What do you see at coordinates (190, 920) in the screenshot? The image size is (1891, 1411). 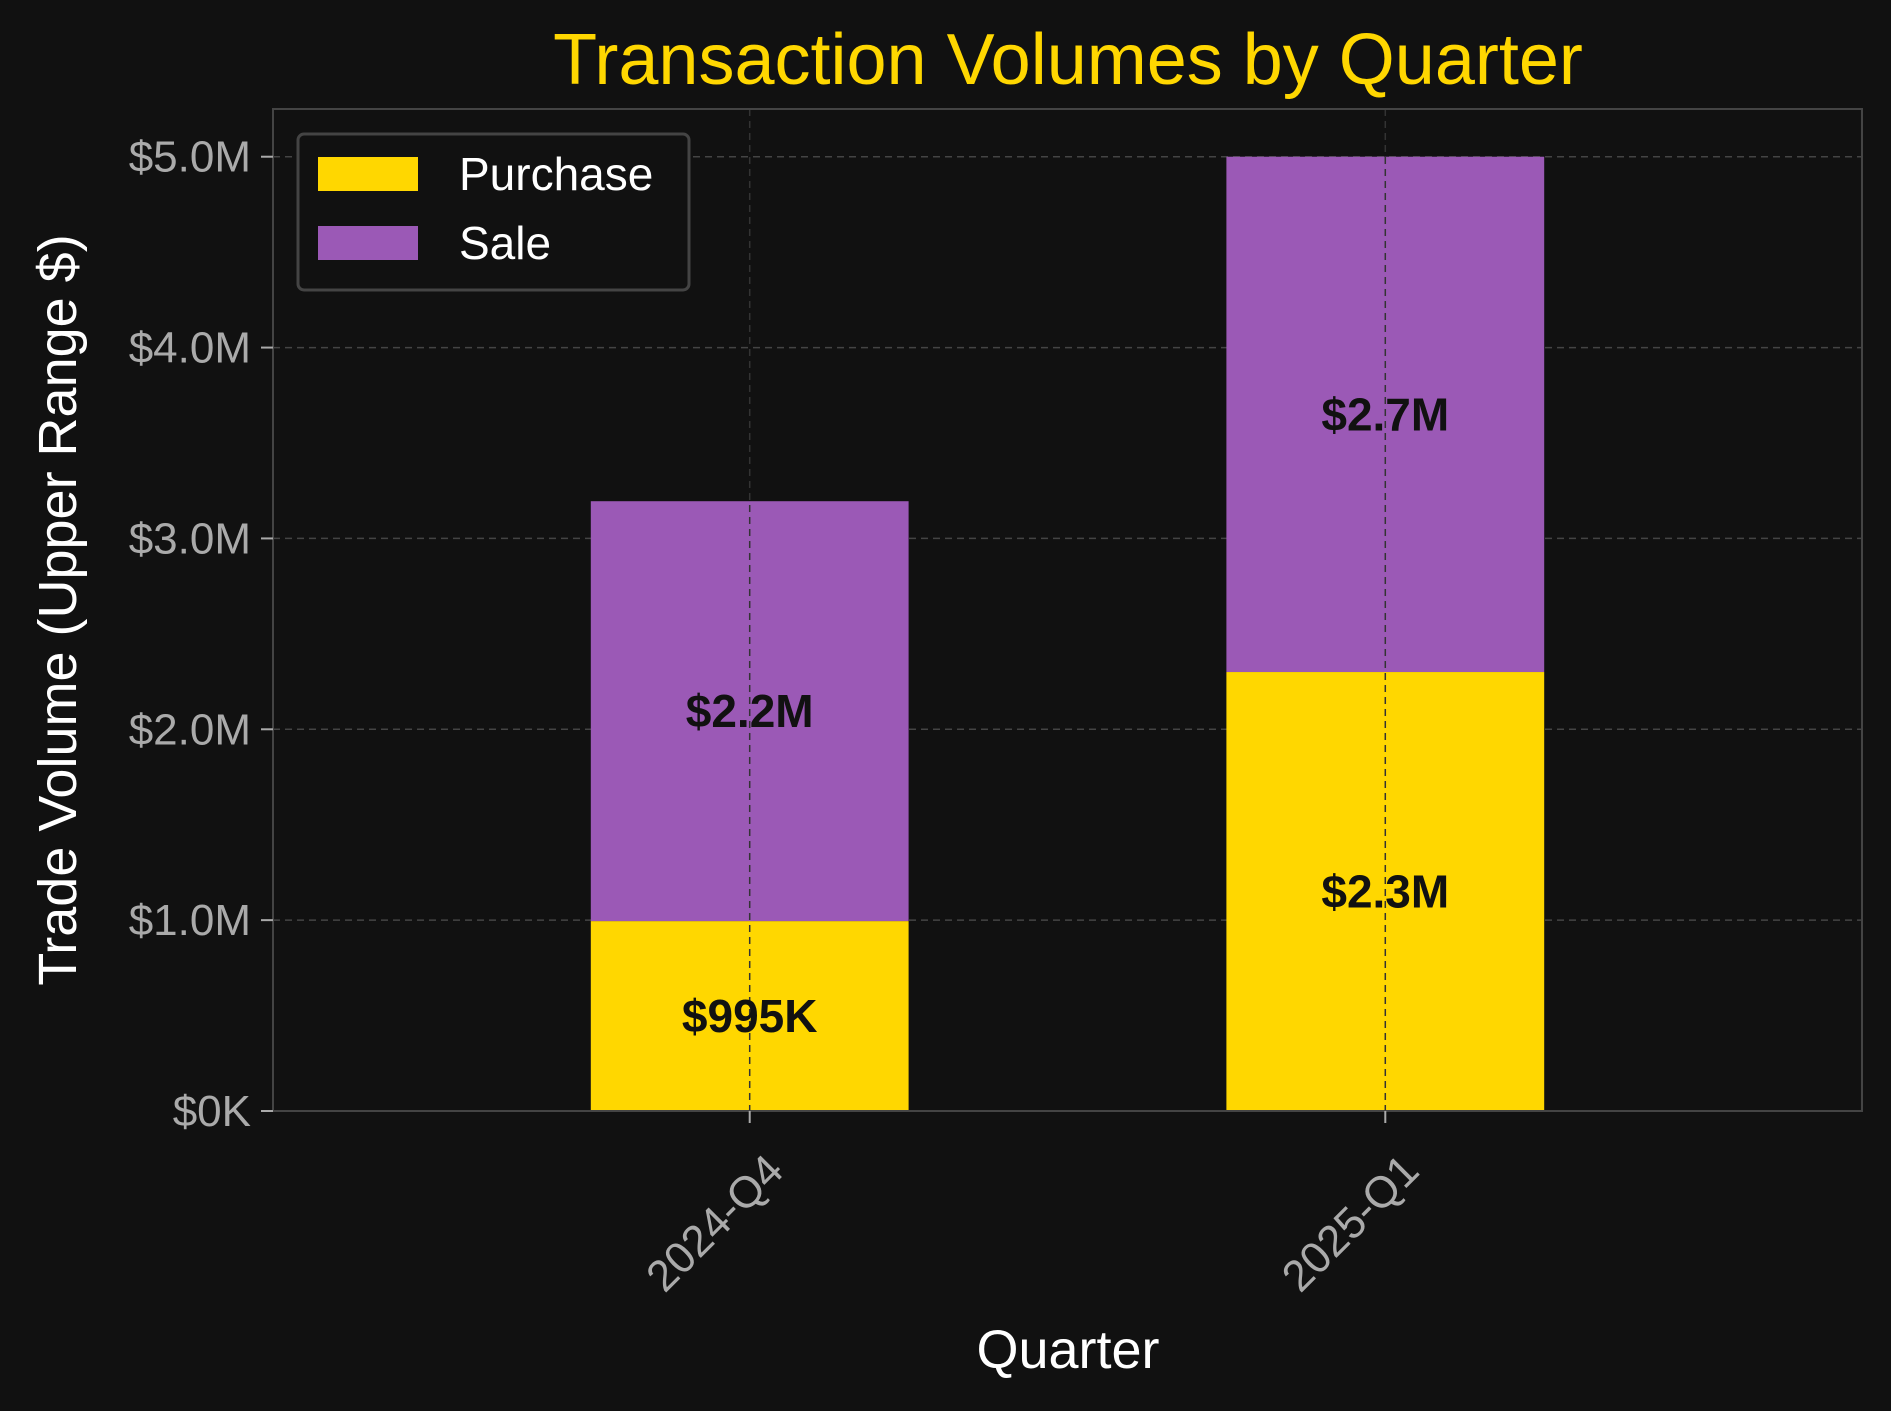 I see `y-tick-label: $1.0M` at bounding box center [190, 920].